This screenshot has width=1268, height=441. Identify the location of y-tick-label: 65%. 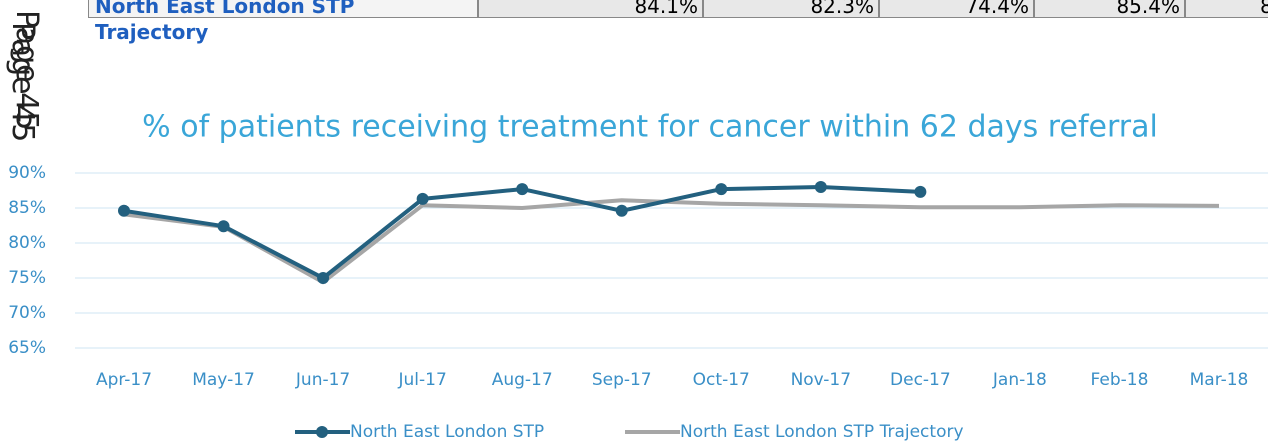
(27, 348).